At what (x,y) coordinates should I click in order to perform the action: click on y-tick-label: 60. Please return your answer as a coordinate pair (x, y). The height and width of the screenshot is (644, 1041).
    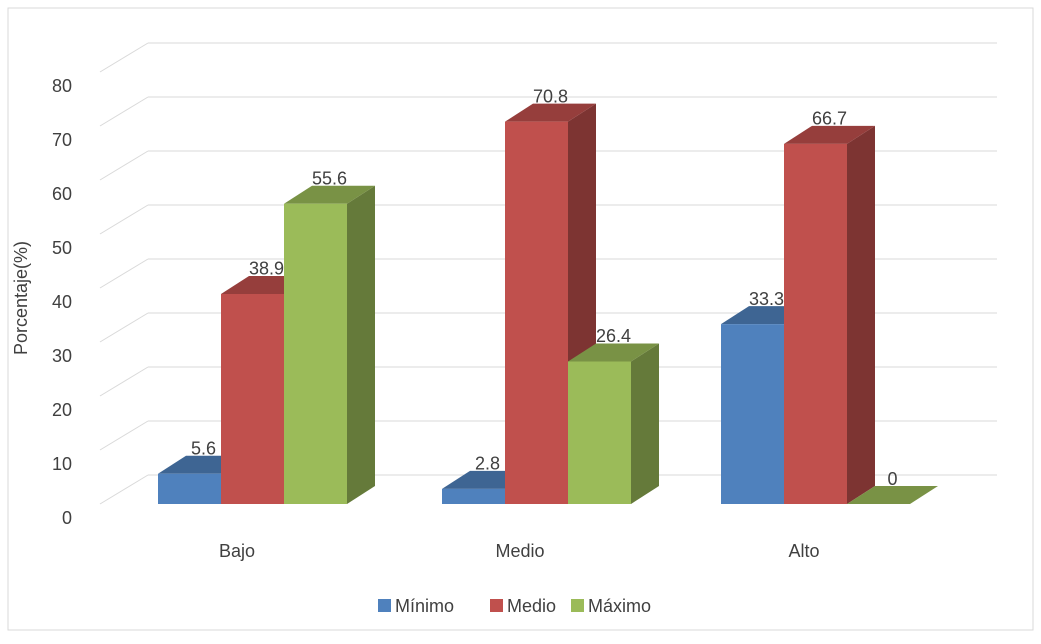
    Looking at the image, I should click on (62, 194).